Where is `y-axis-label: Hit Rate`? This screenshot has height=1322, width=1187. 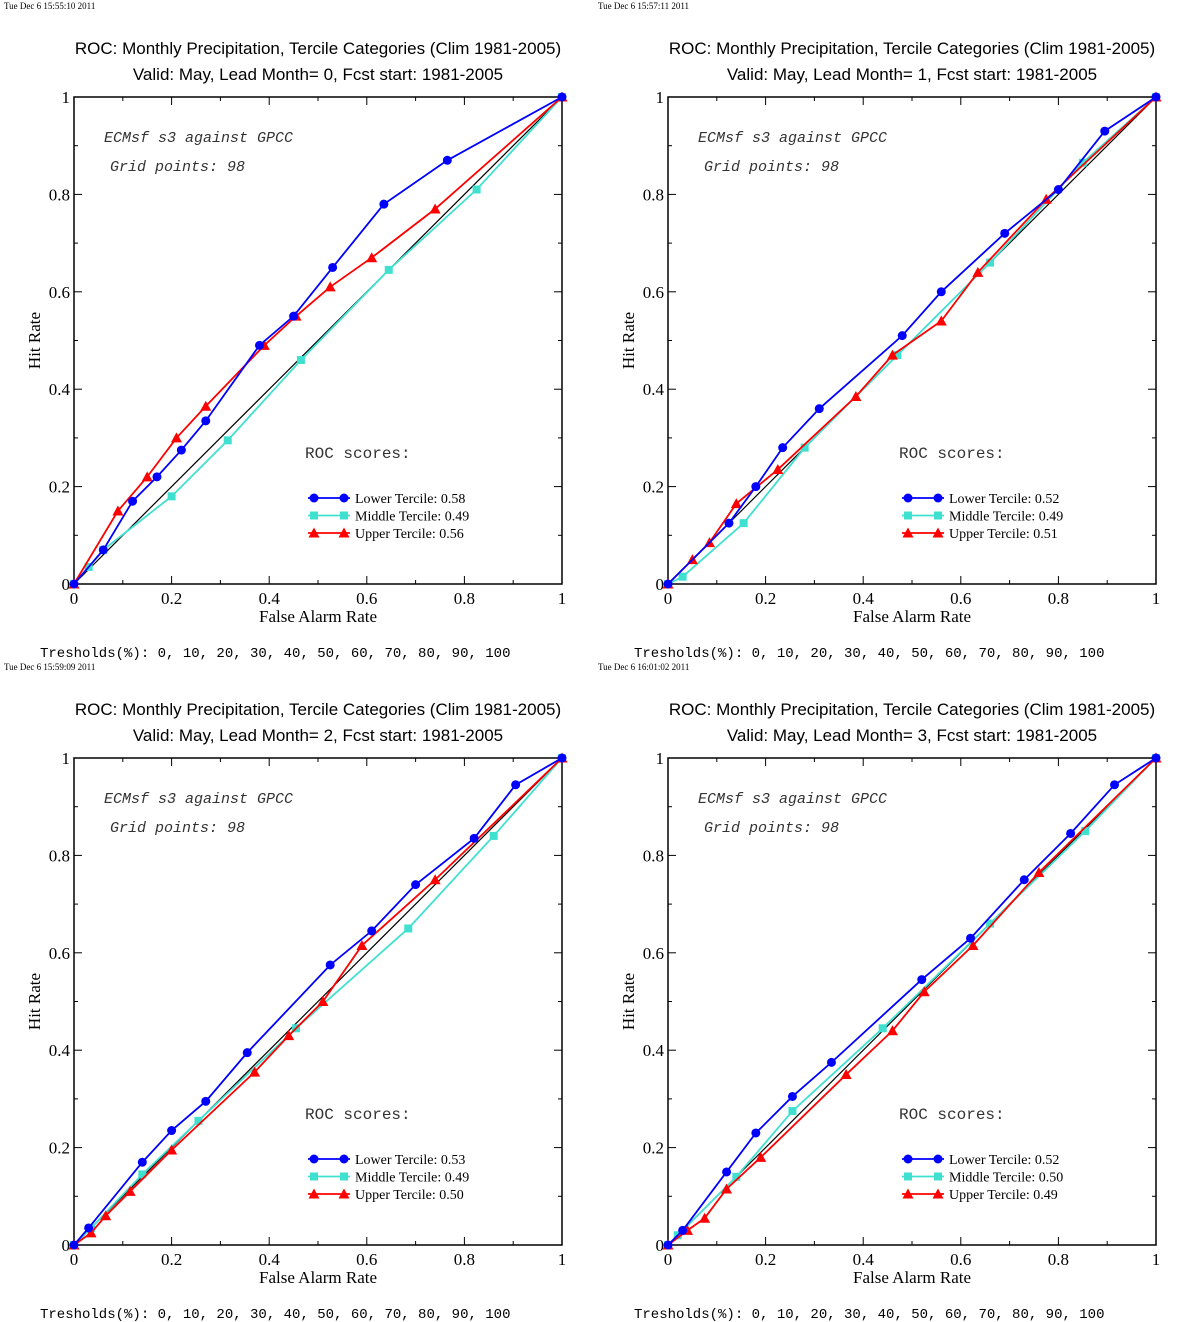
y-axis-label: Hit Rate is located at coordinates (628, 340).